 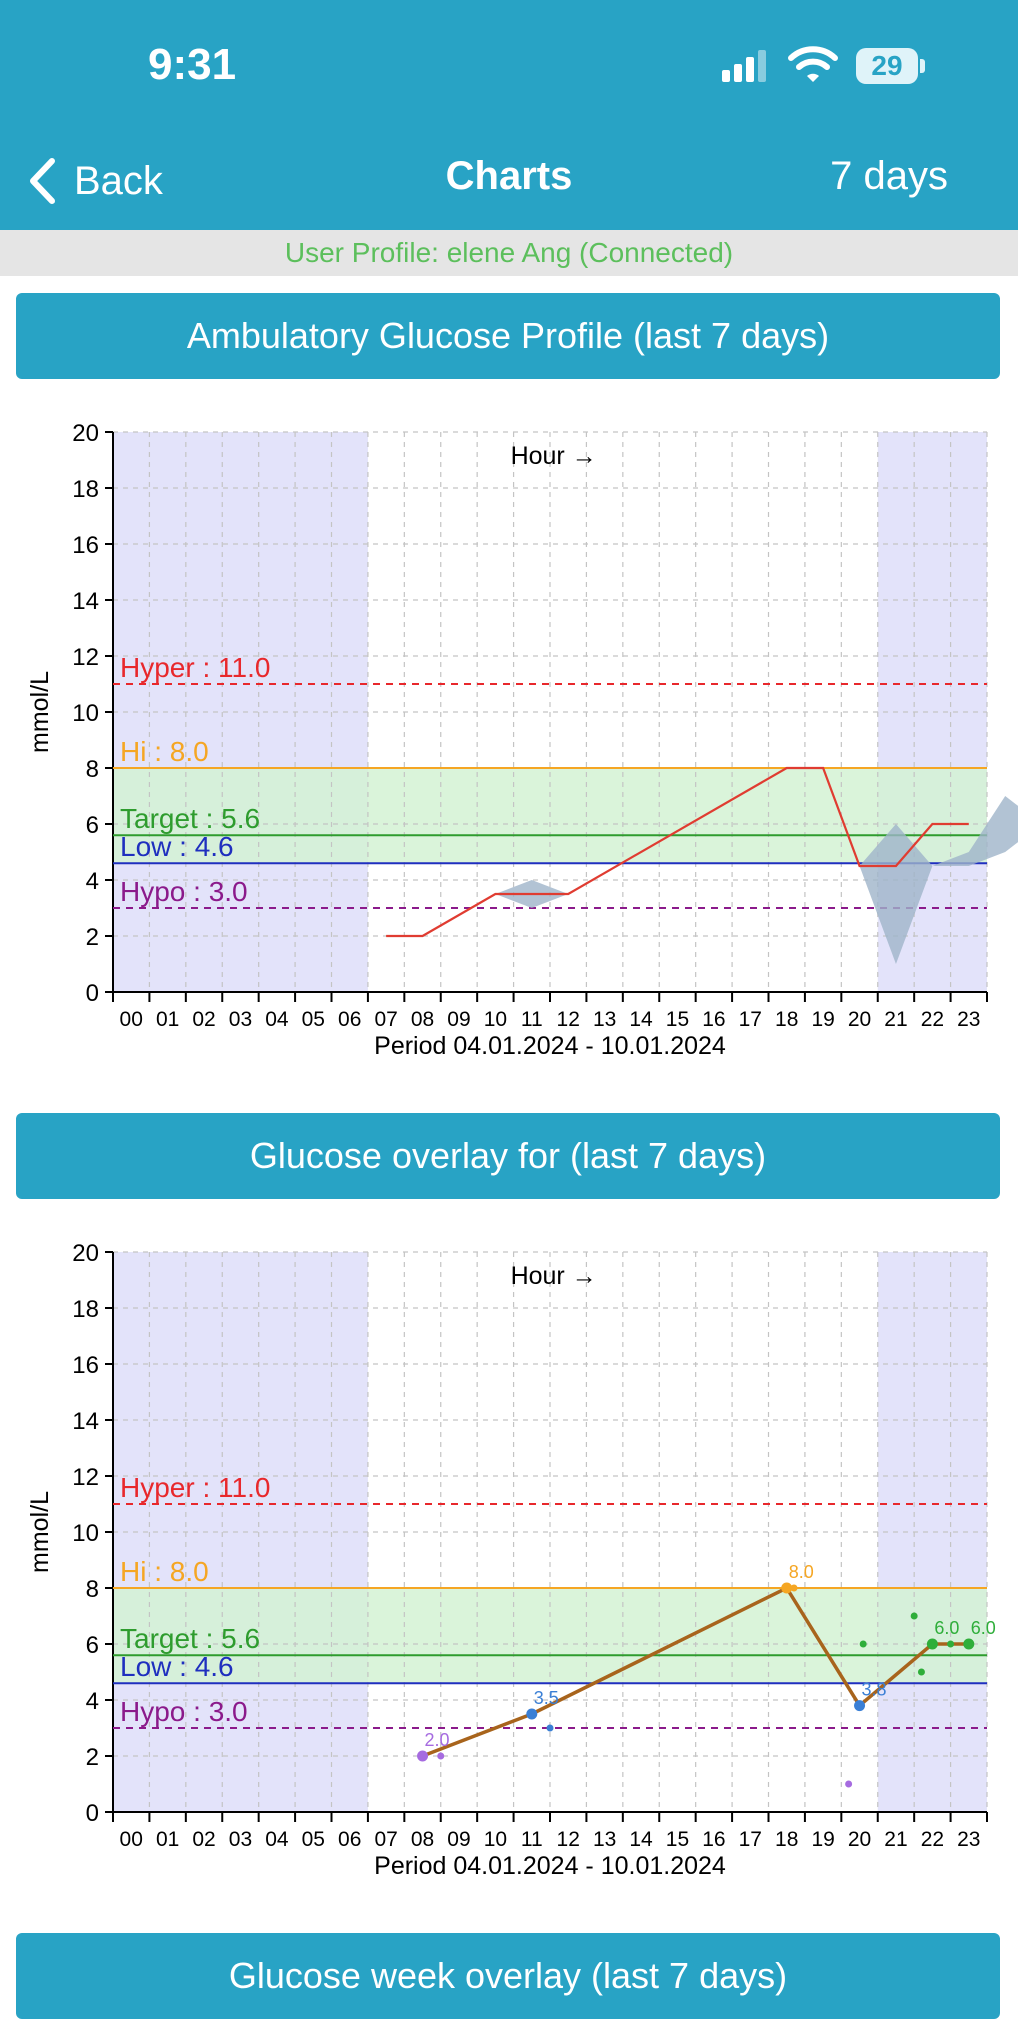 I want to click on battery-level: 29, so click(x=887, y=65).